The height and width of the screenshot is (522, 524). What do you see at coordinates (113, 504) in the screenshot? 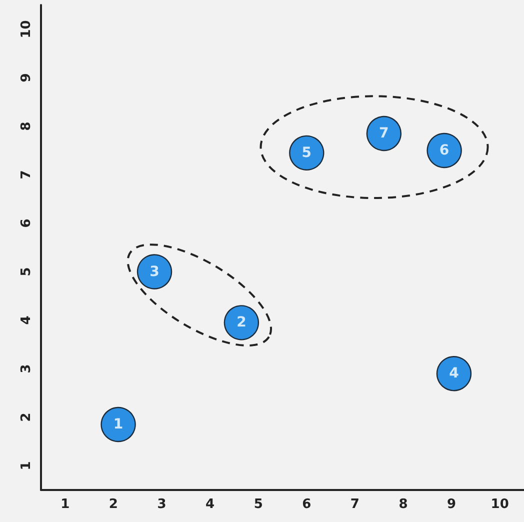
I see `x-tick-label: 2` at bounding box center [113, 504].